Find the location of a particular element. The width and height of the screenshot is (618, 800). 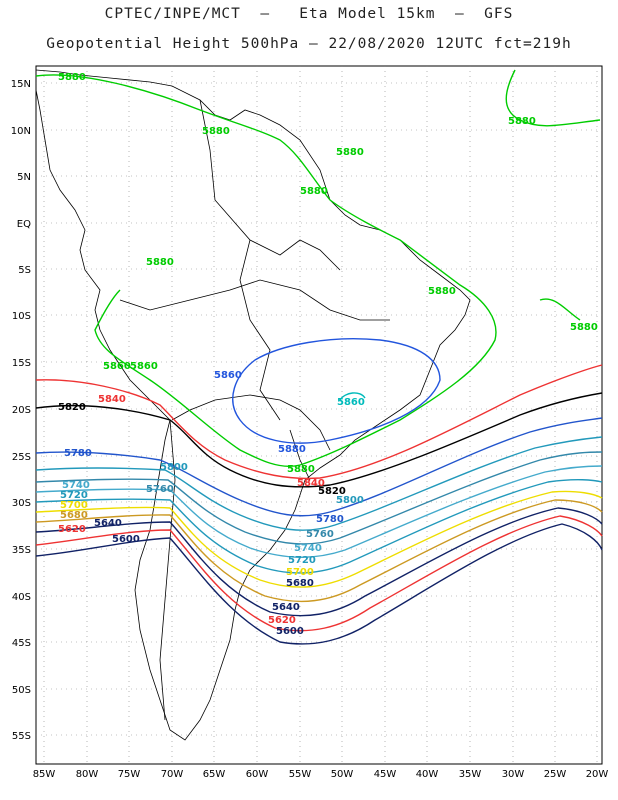

lon-label: 70W is located at coordinates (172, 774).